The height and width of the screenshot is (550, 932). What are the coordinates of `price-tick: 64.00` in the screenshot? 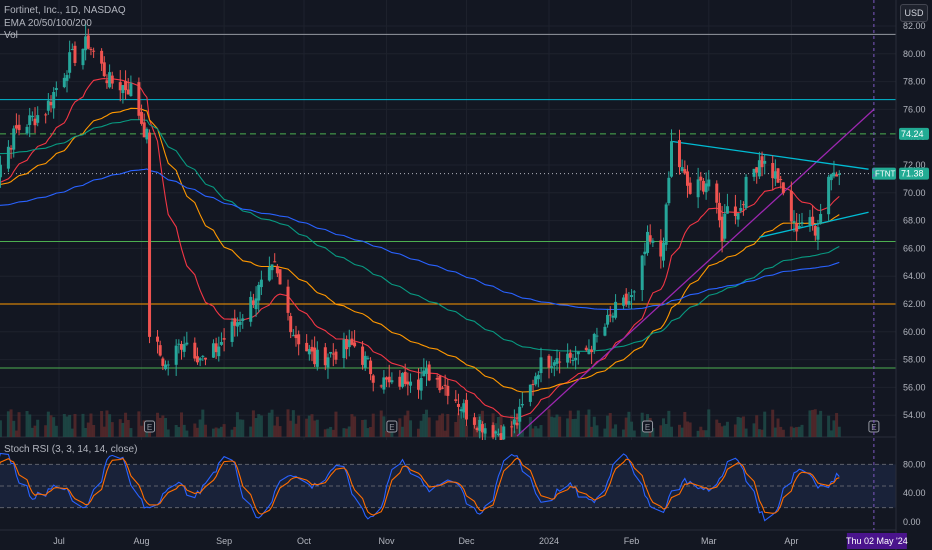 It's located at (914, 276).